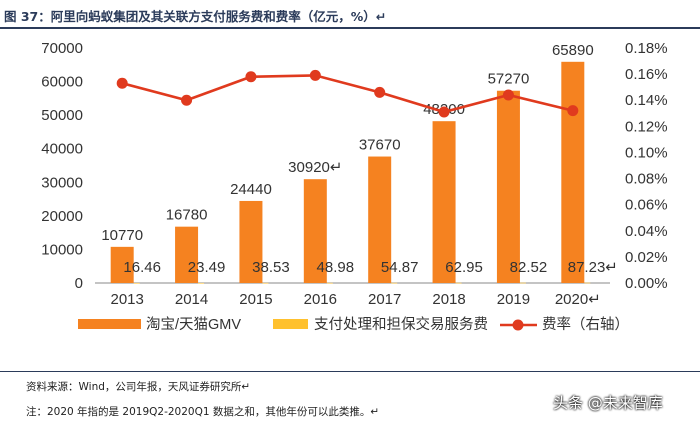 Image resolution: width=700 pixels, height=430 pixels. Describe the element at coordinates (127, 299) in the screenshot. I see `x-tick-label: 2013` at that location.